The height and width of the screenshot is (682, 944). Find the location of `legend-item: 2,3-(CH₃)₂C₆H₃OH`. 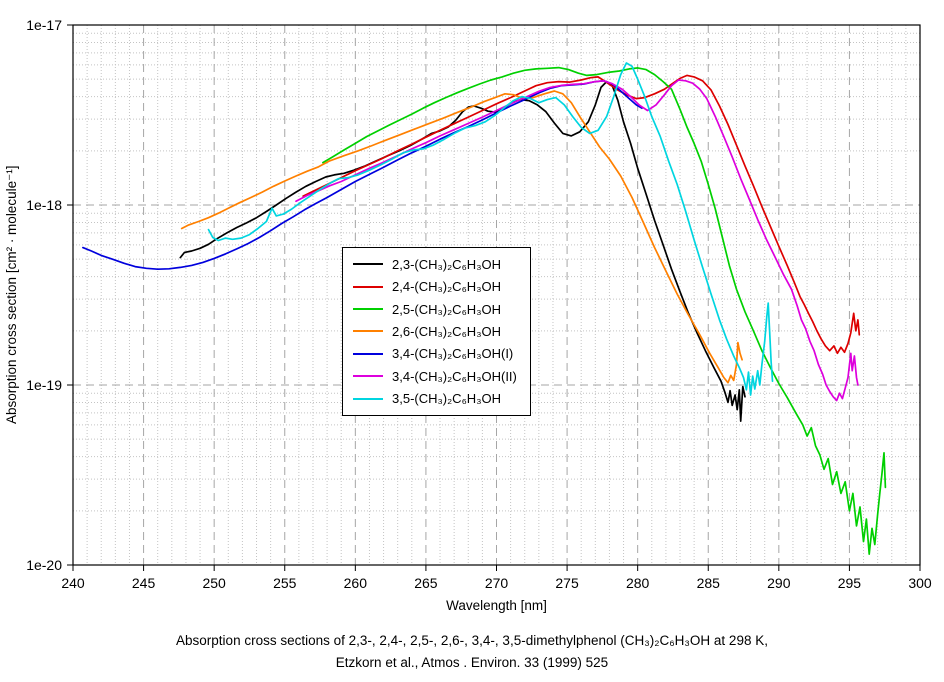

legend-item: 2,3-(CH₃)₂C₆H₃OH is located at coordinates (441, 264).